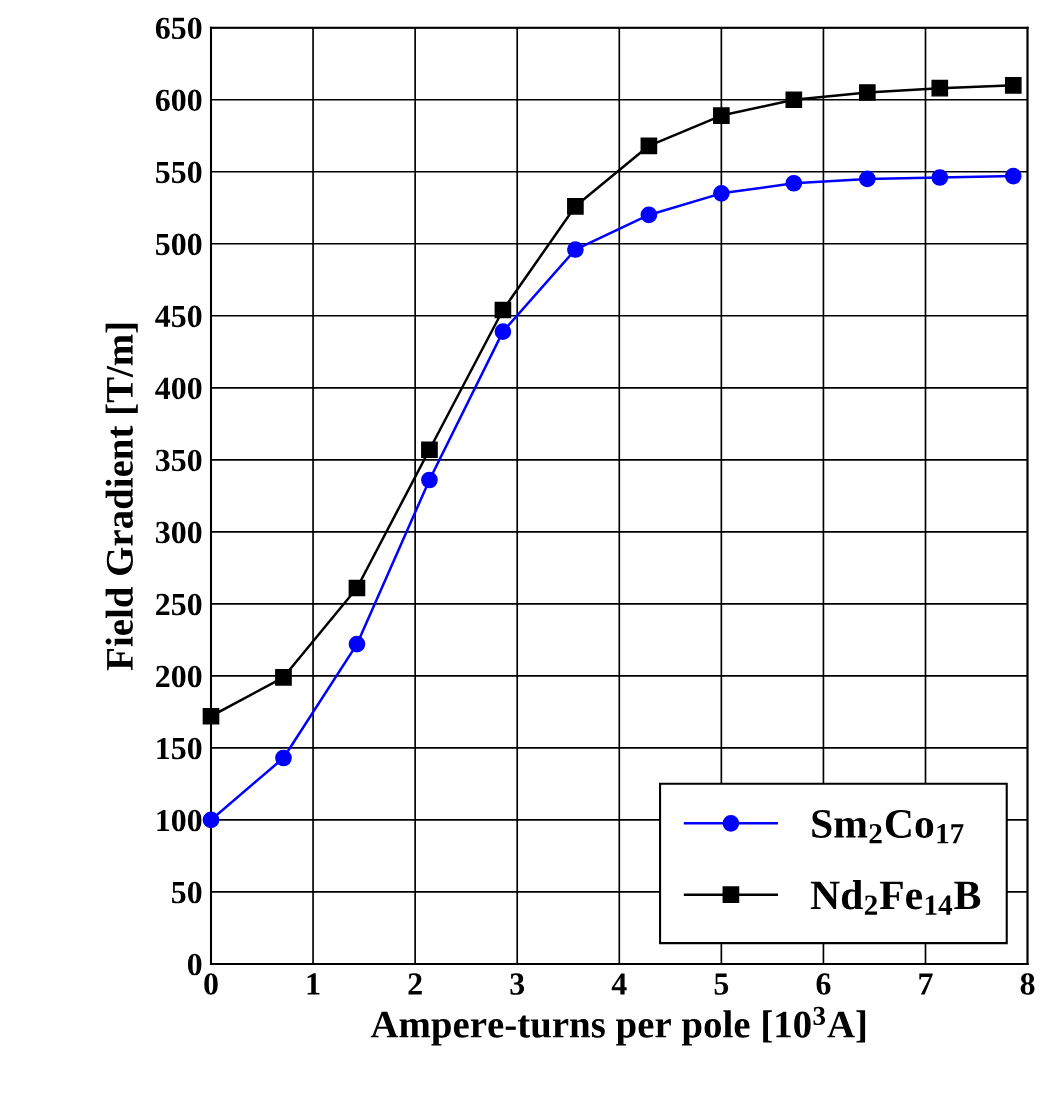  What do you see at coordinates (194, 964) in the screenshot?
I see `y-tick-label: 0` at bounding box center [194, 964].